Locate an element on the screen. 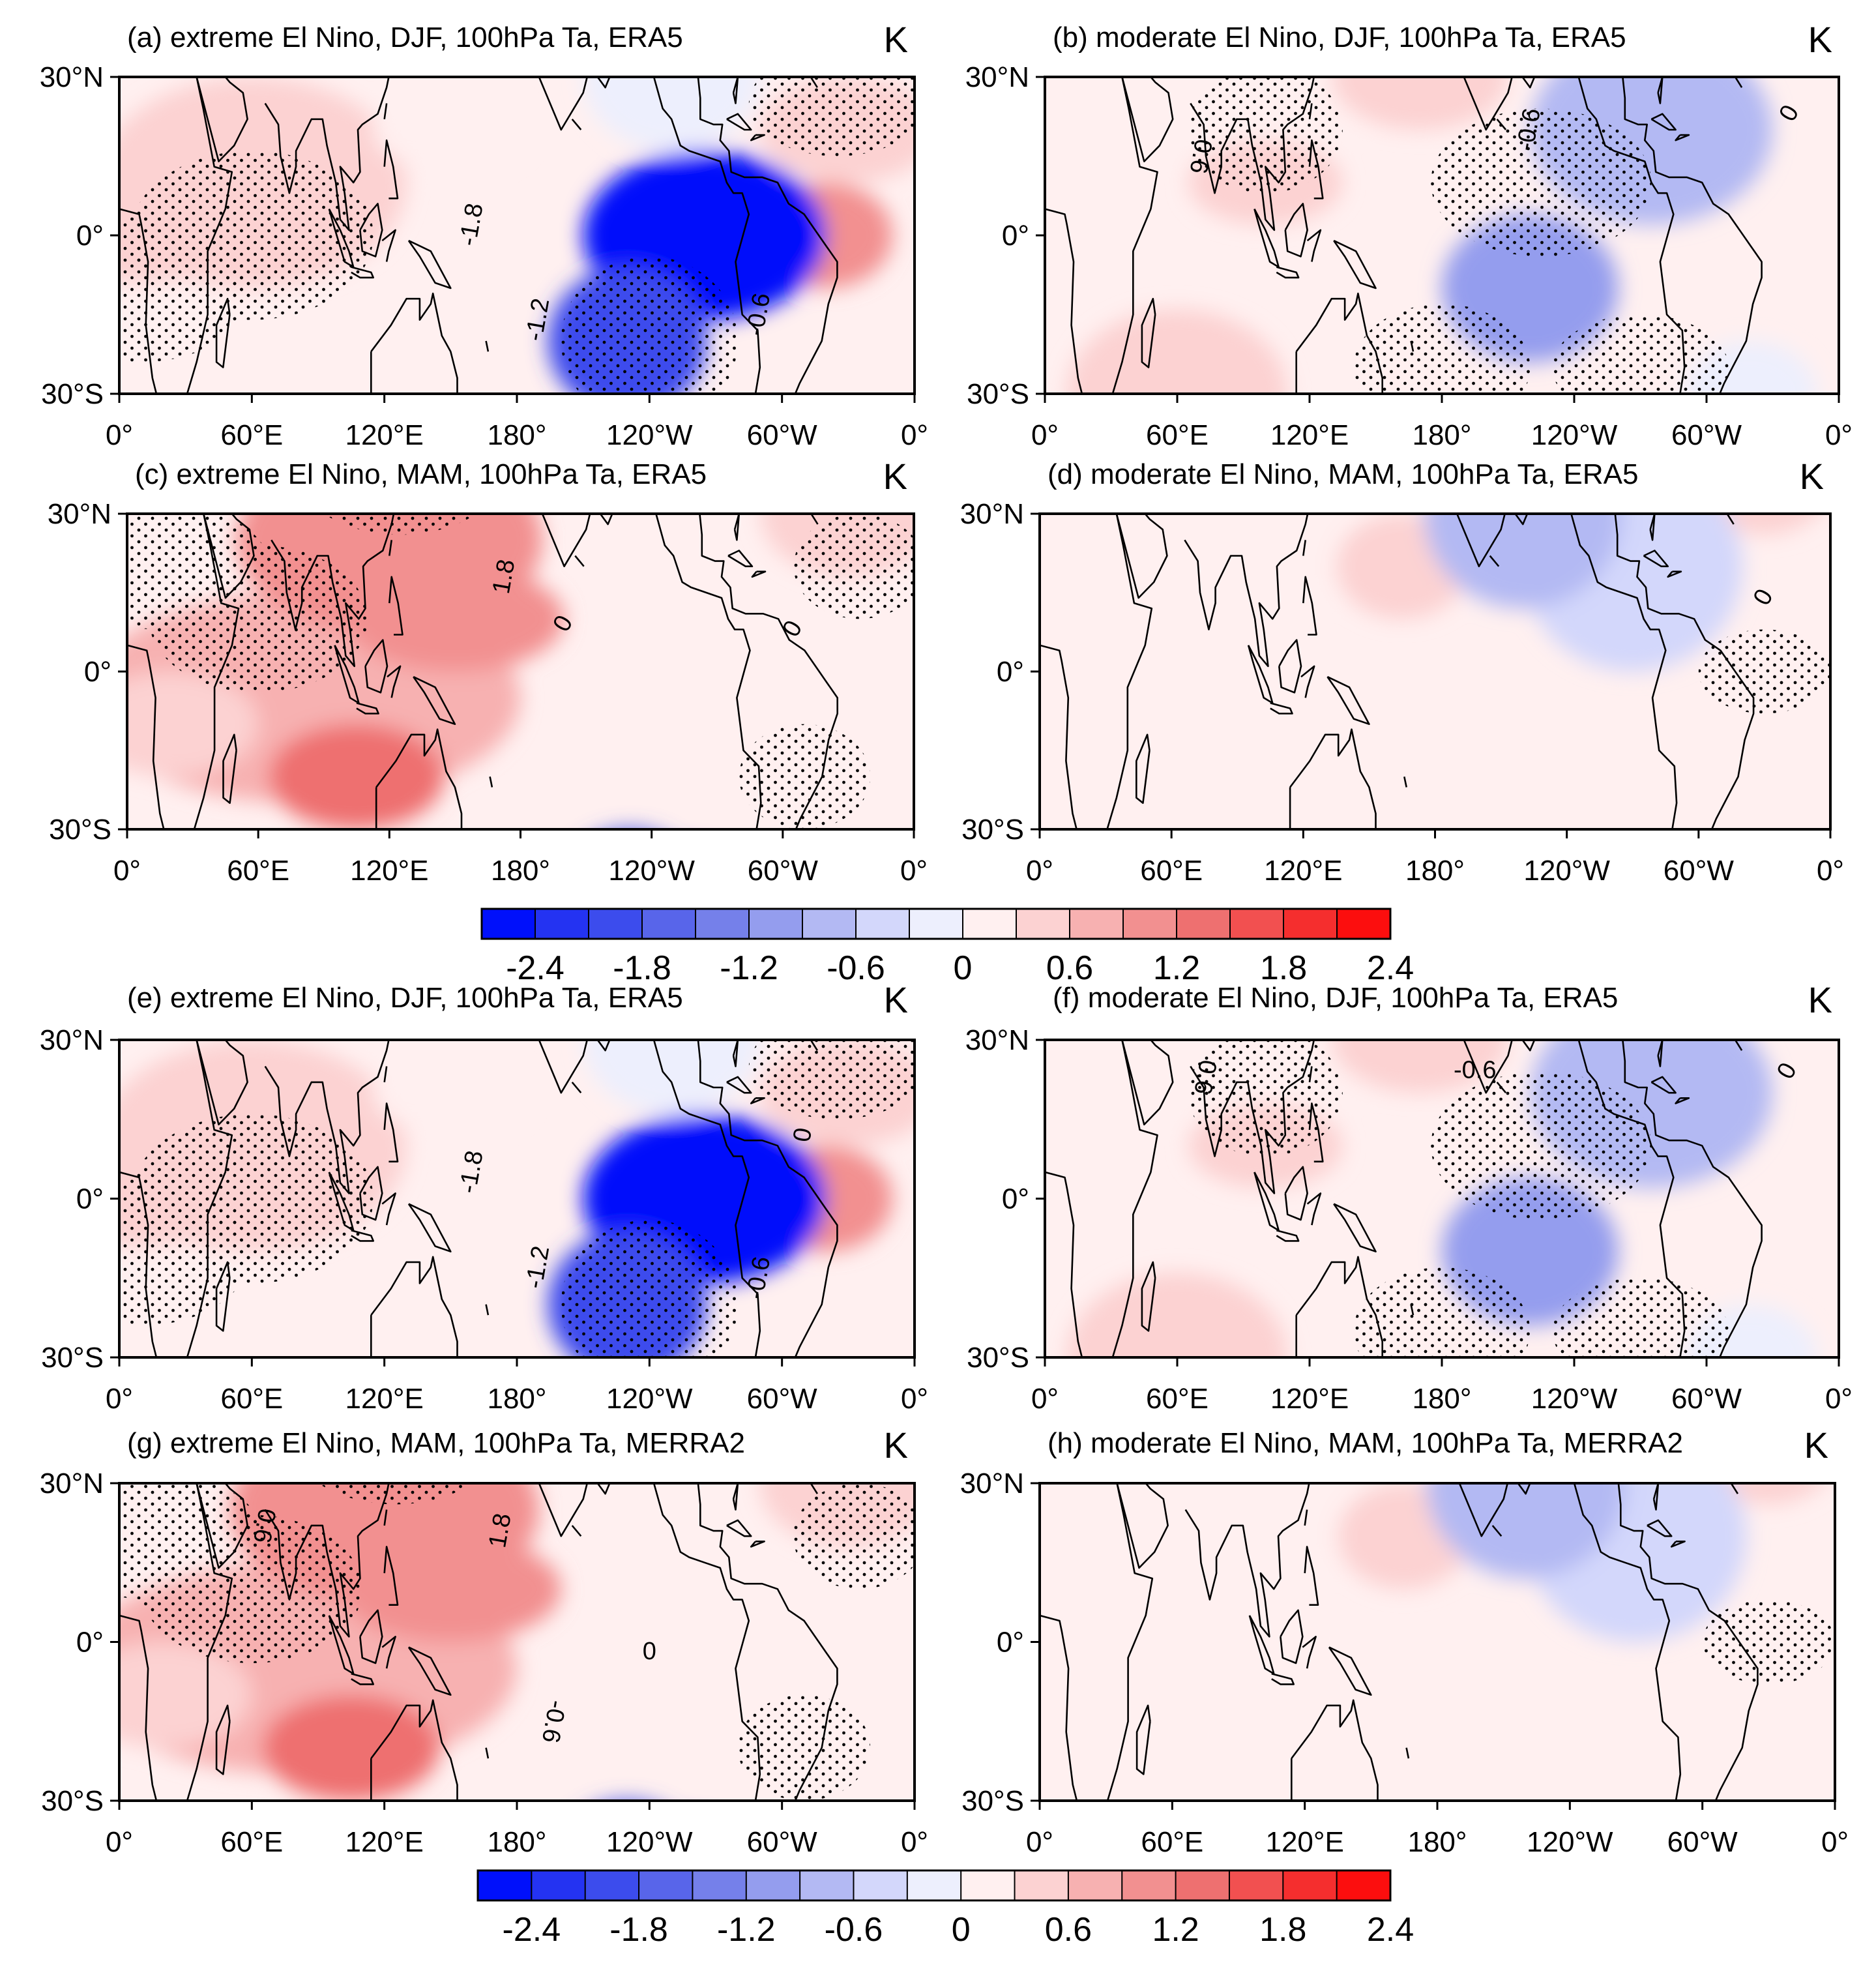 The image size is (1876, 1965). colorbar-label: 1.8 is located at coordinates (1283, 968).